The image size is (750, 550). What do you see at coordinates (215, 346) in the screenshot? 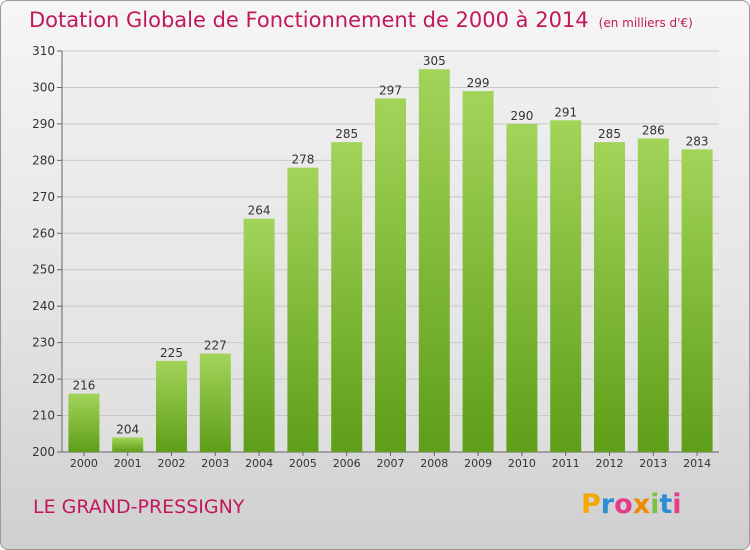
I see `data-label: 227` at bounding box center [215, 346].